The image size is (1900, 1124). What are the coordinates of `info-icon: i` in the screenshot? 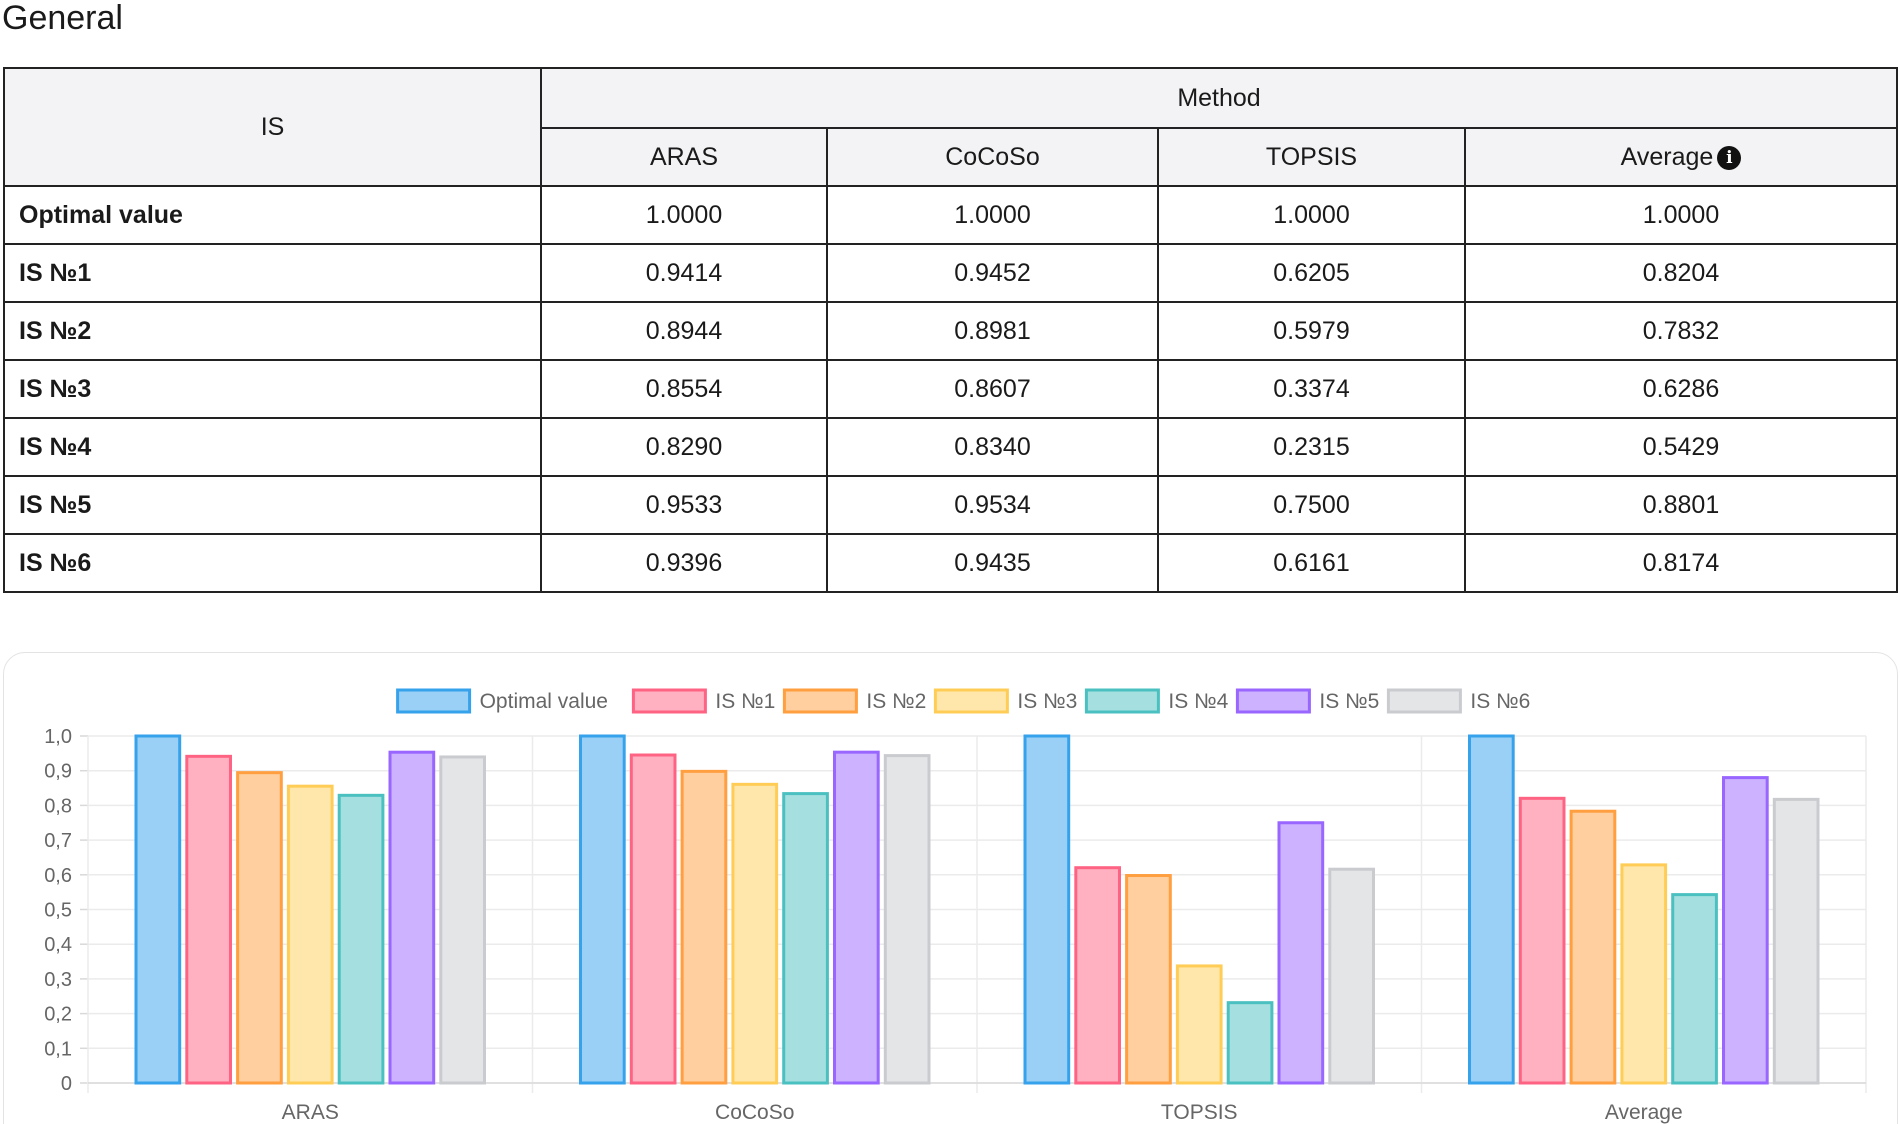 It's located at (1729, 157).